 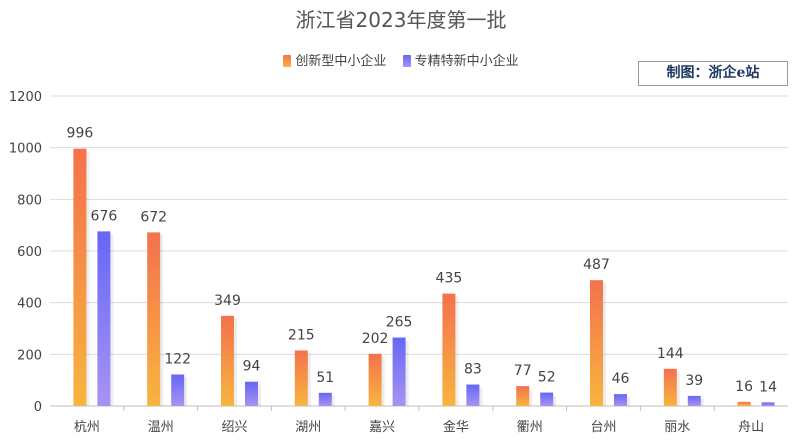 I want to click on x-tick-label: 衢州, so click(x=530, y=427).